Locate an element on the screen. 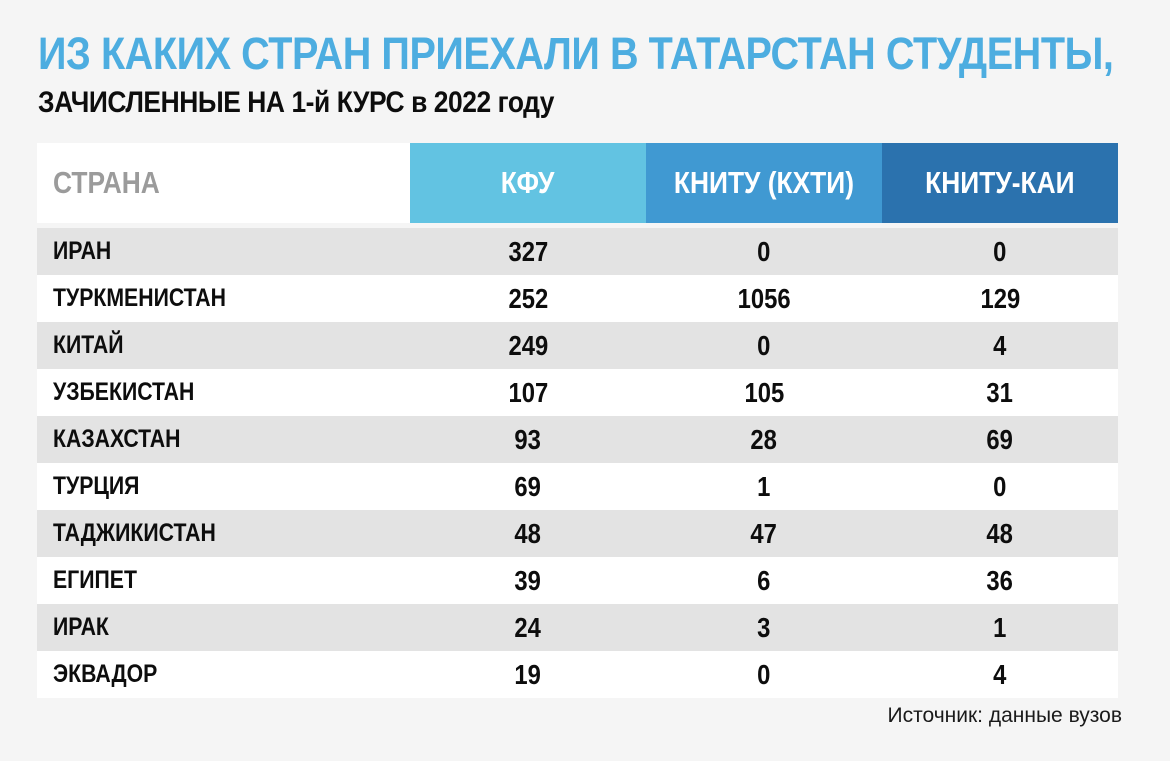 The width and height of the screenshot is (1170, 761). value-label: 47 is located at coordinates (764, 533).